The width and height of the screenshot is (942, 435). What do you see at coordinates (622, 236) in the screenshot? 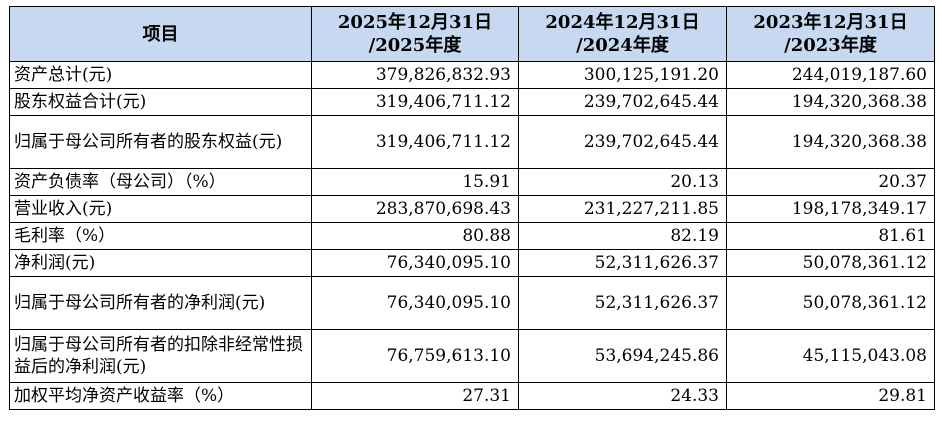
I see `value-2024: 82.19` at bounding box center [622, 236].